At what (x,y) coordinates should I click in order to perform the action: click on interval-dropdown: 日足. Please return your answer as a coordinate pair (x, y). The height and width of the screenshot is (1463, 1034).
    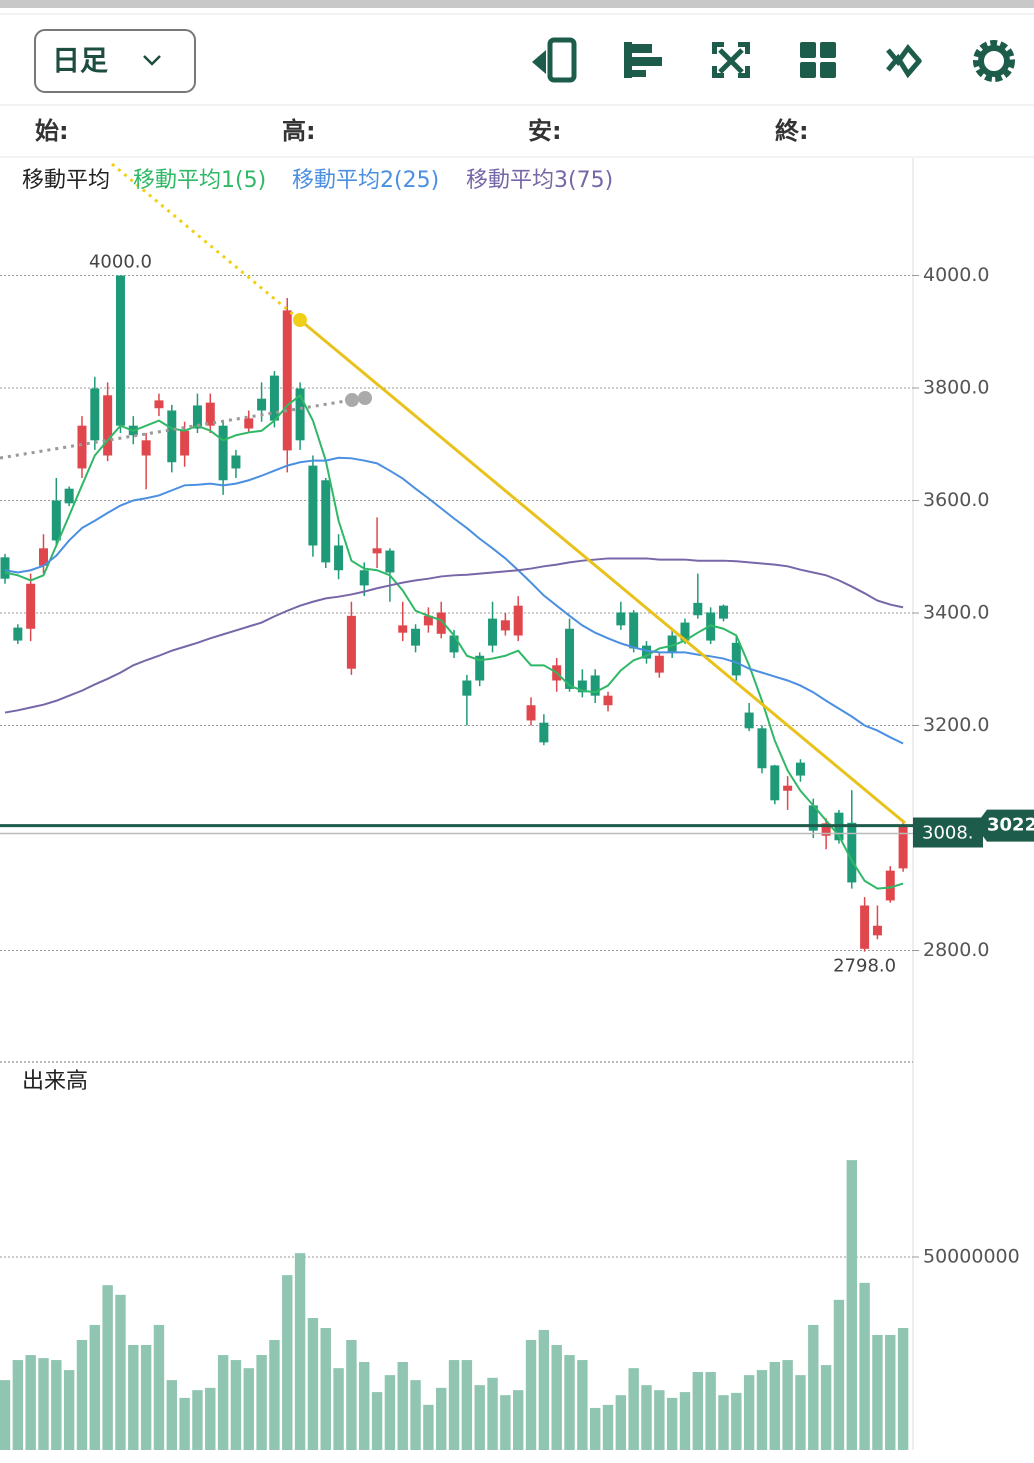
    Looking at the image, I should click on (115, 61).